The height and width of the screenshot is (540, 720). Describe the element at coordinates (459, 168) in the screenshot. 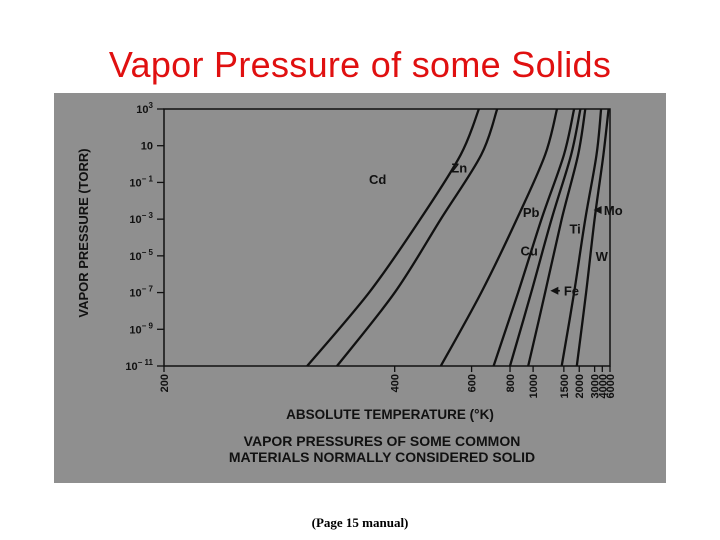

I see `label-zn: Zn` at that location.